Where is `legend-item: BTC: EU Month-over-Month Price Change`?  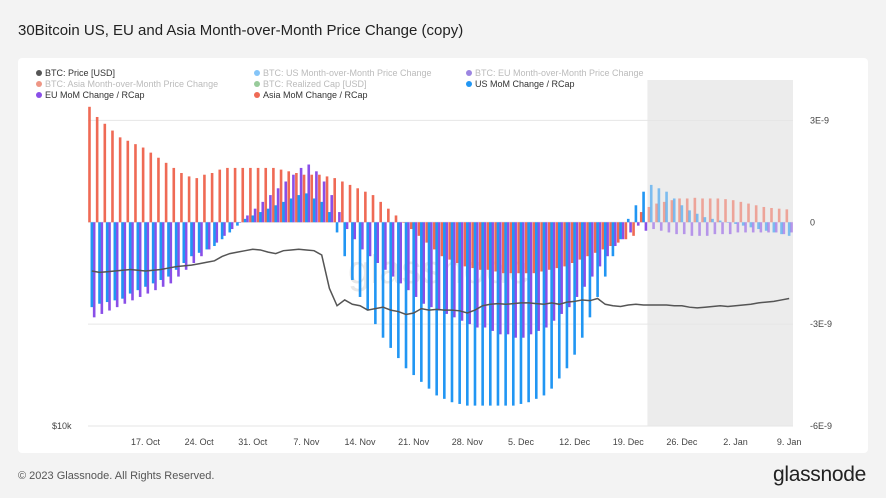
legend-item: BTC: EU Month-over-Month Price Change is located at coordinates (555, 73).